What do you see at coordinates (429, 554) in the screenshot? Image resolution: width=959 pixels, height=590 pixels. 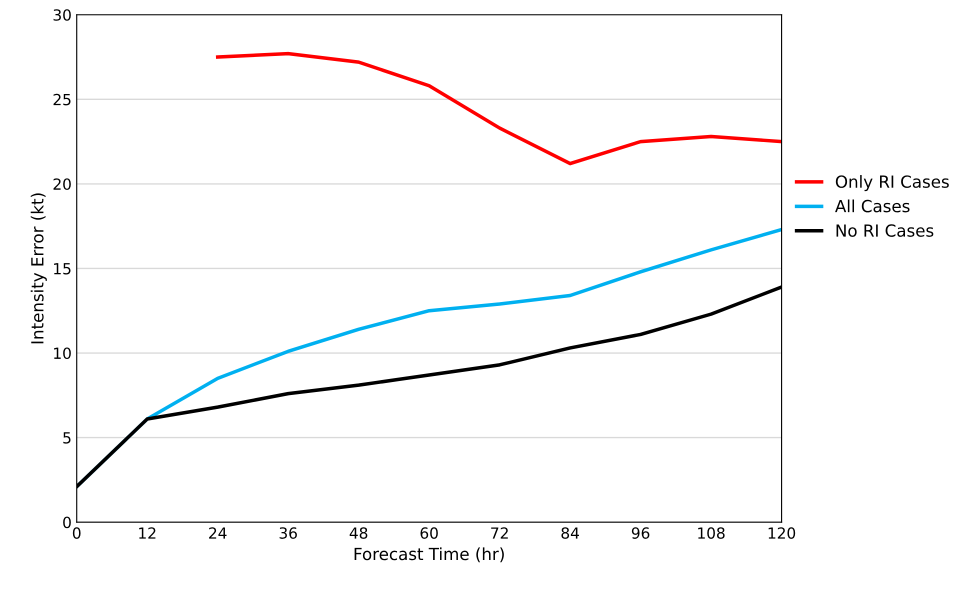 I see `x-axis-title: Forecast Time (hr)` at bounding box center [429, 554].